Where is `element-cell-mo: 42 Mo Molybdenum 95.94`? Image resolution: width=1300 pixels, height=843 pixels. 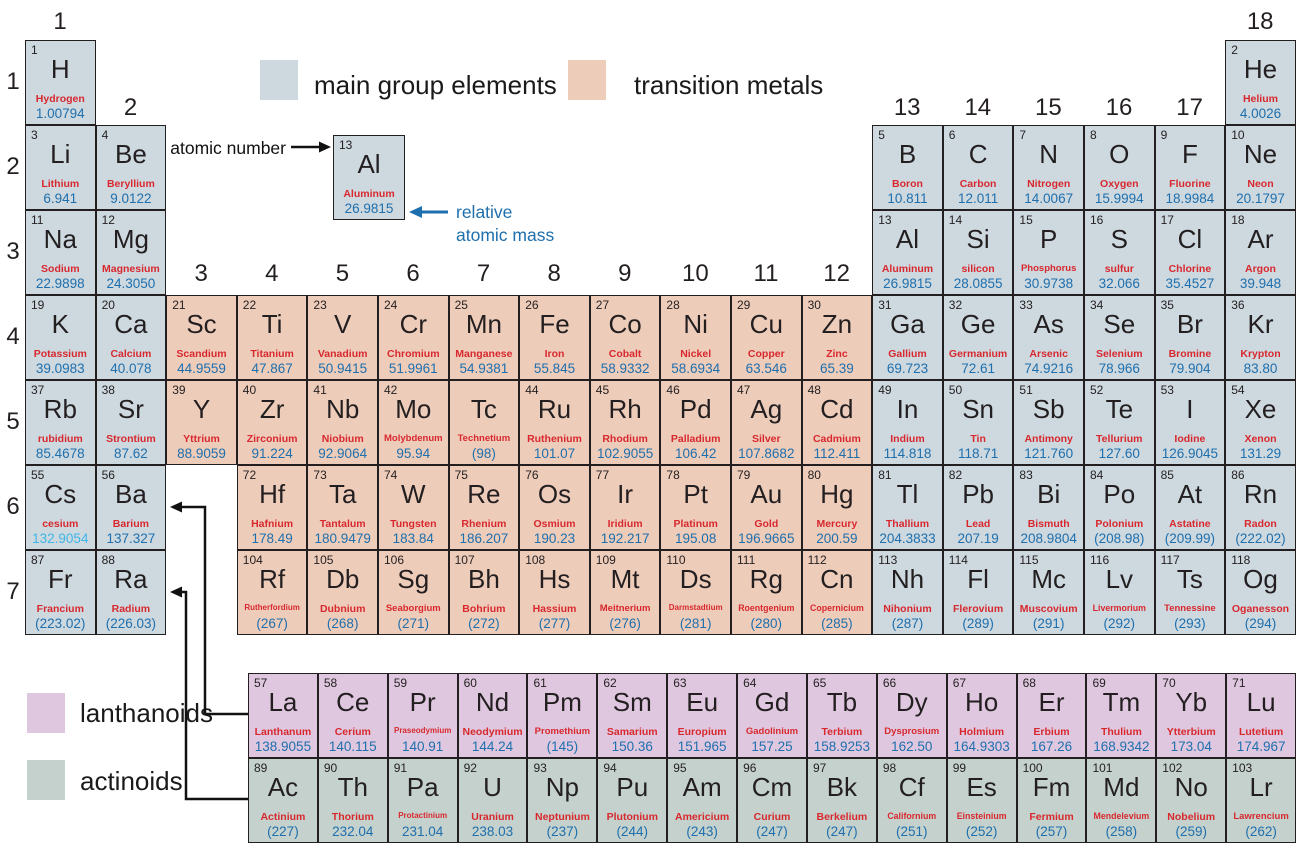
element-cell-mo: 42 Mo Molybdenum 95.94 is located at coordinates (413, 422).